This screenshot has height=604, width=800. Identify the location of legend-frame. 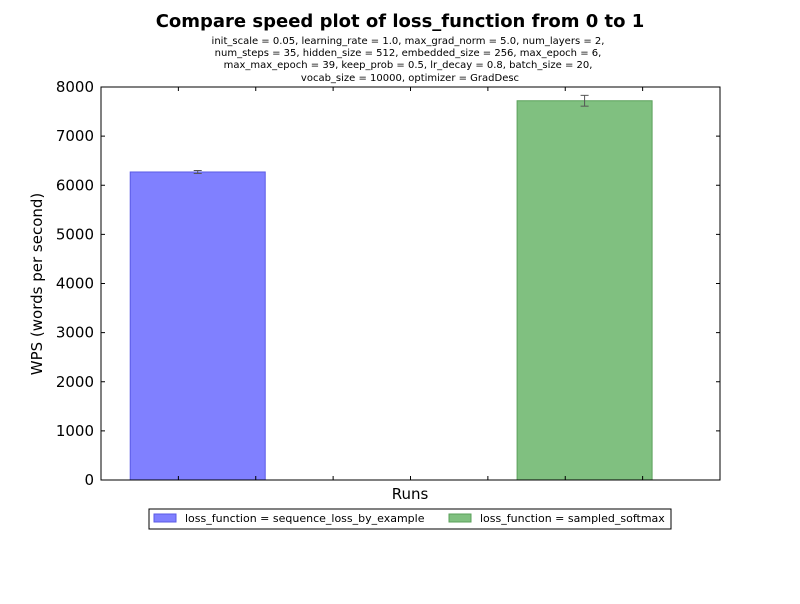
(410, 519).